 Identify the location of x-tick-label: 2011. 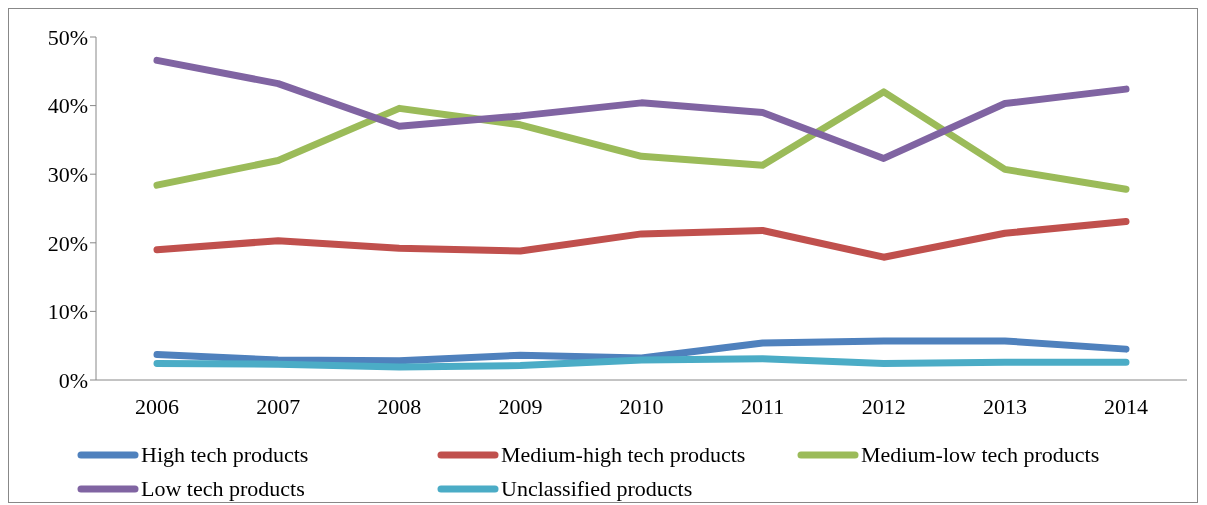
(763, 406).